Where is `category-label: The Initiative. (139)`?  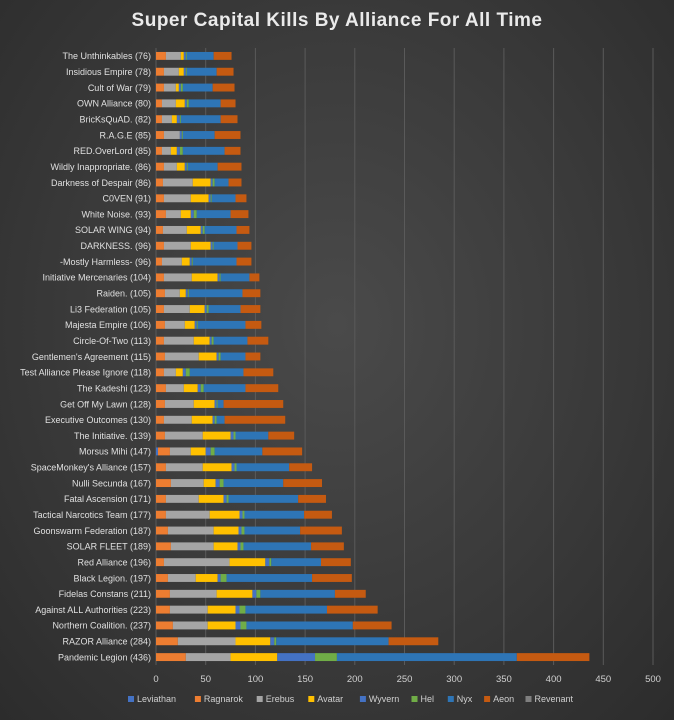
category-label: The Initiative. (139) is located at coordinates (112, 436).